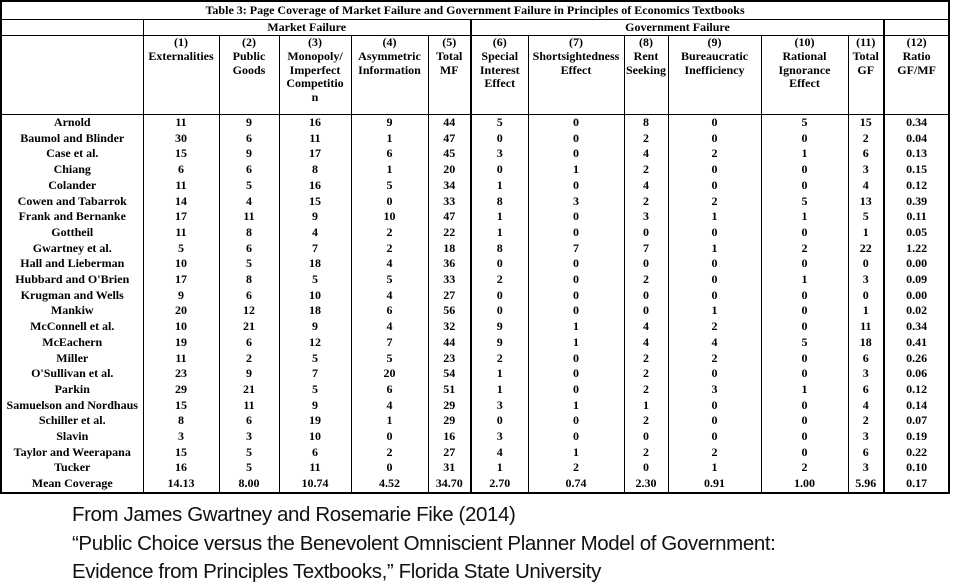 This screenshot has height=586, width=954. What do you see at coordinates (449, 217) in the screenshot?
I see `cell: 47` at bounding box center [449, 217].